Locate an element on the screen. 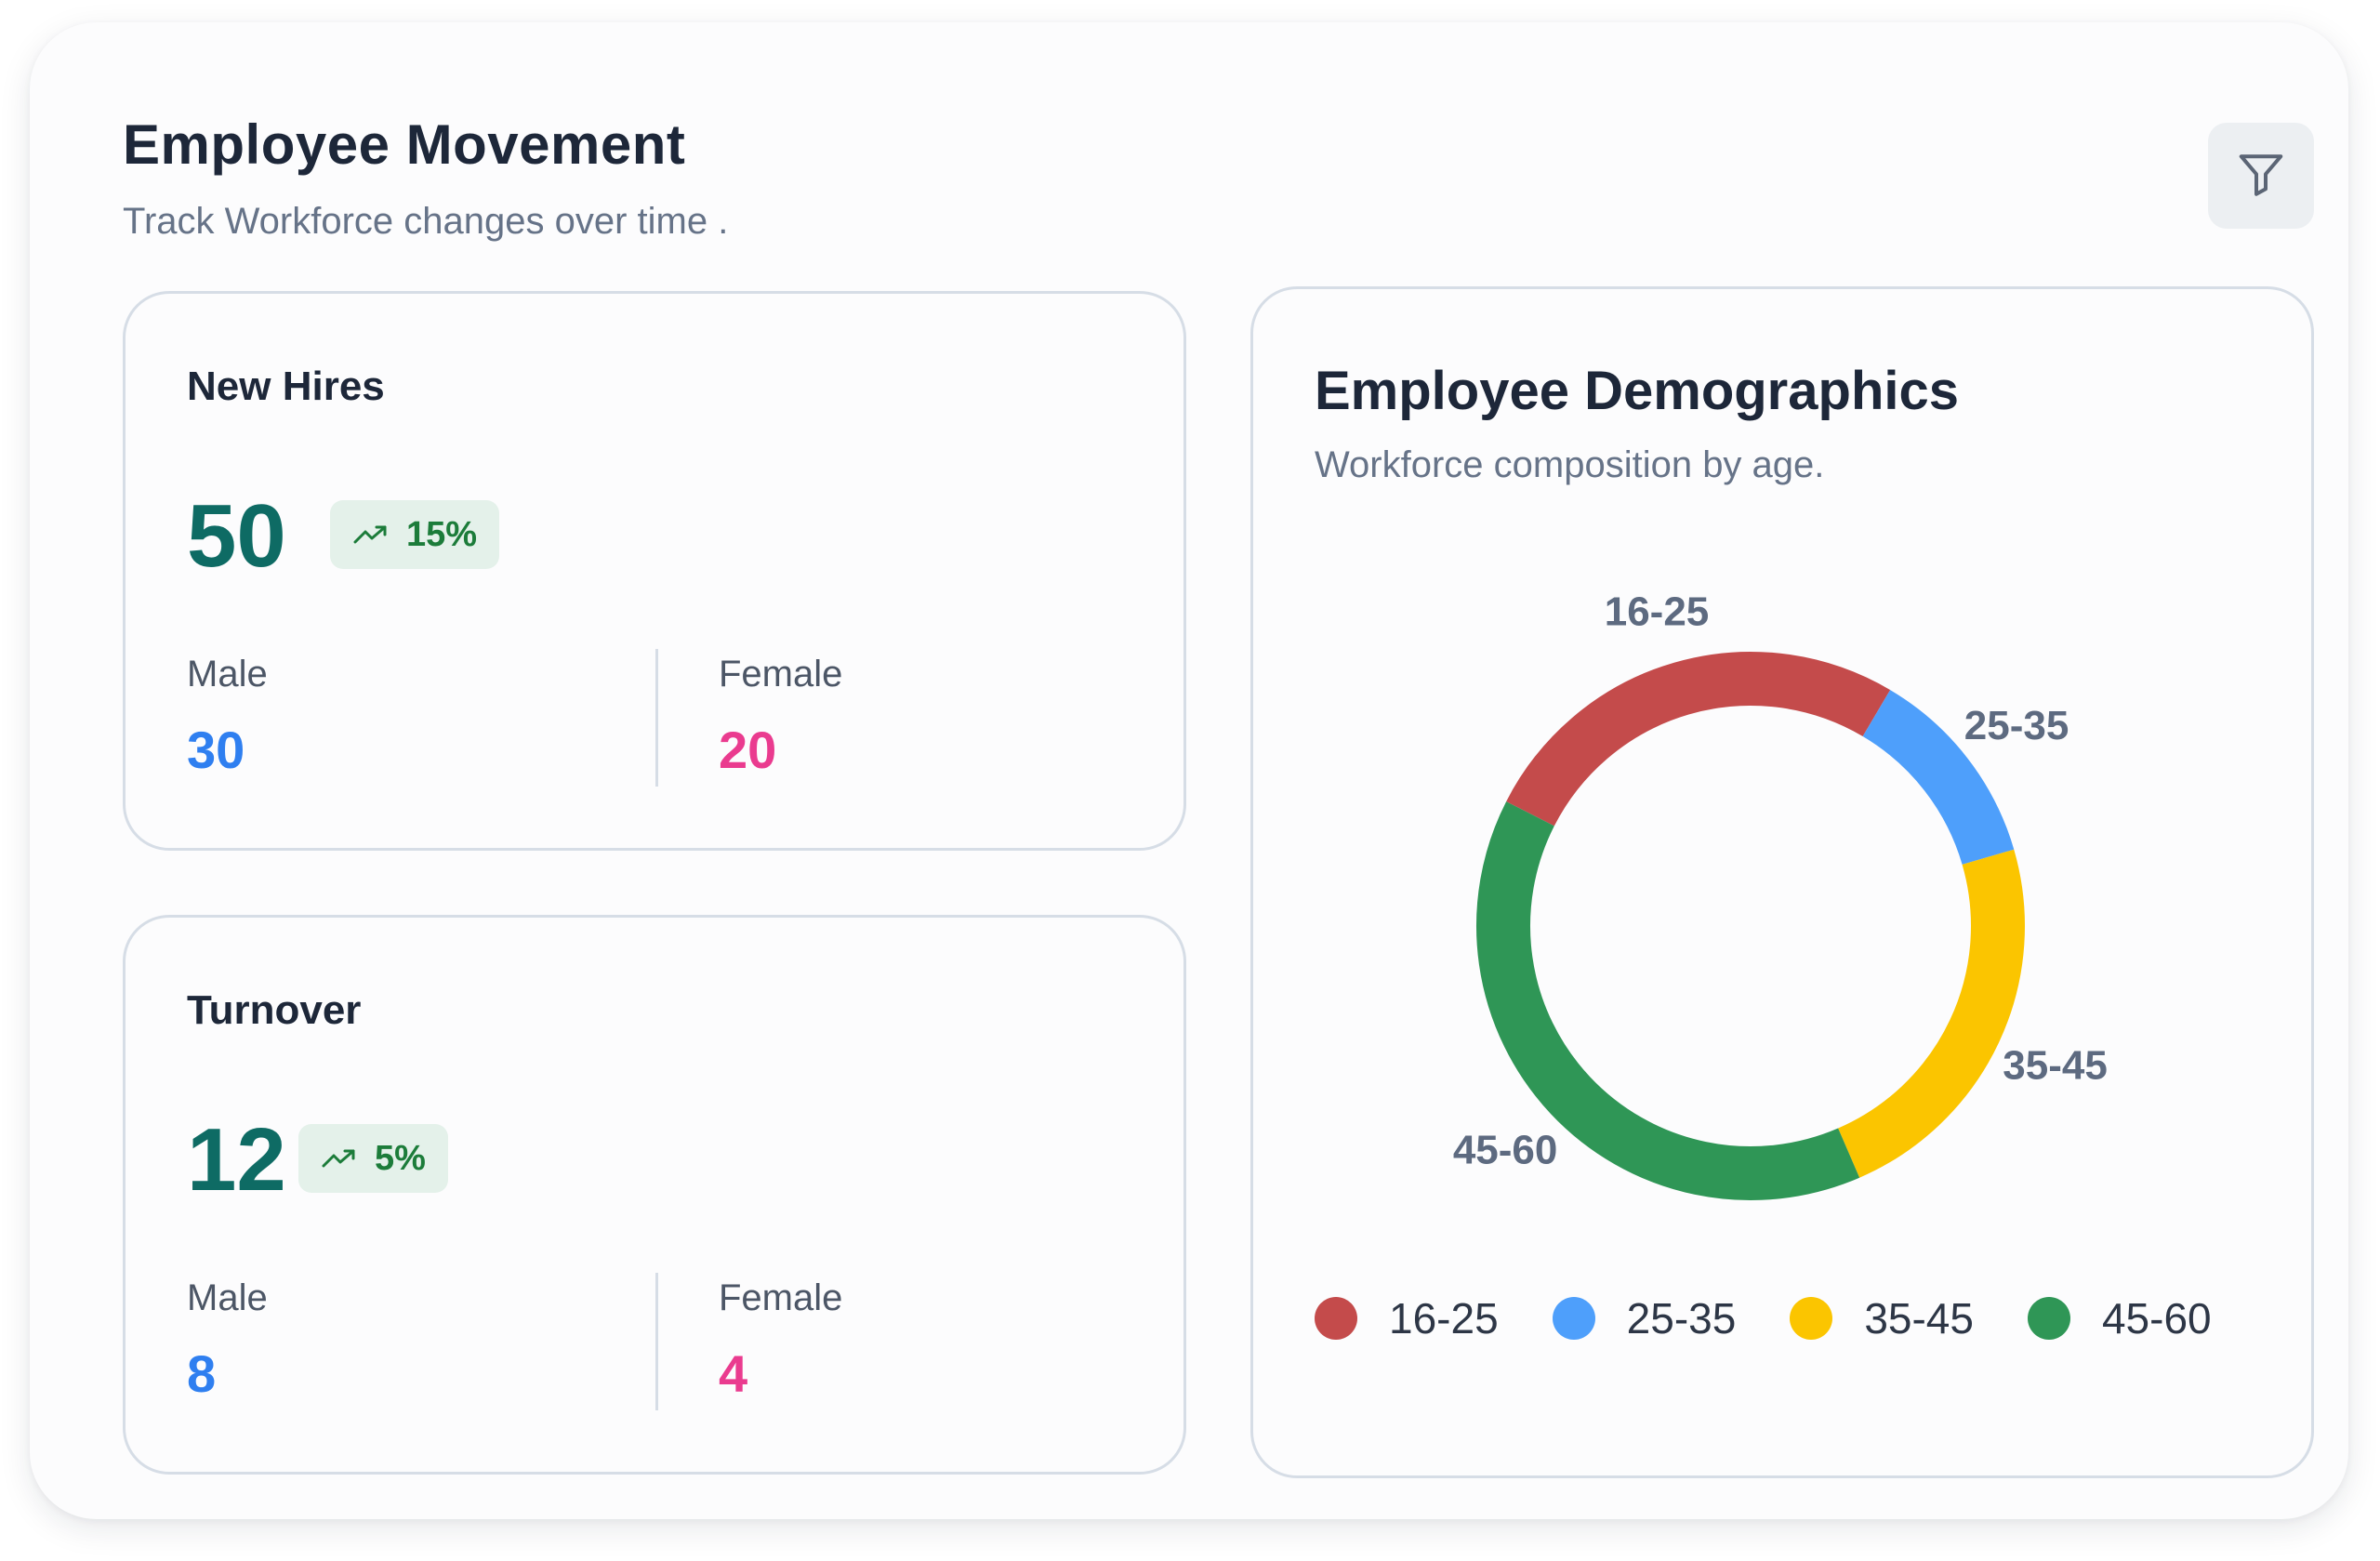 The width and height of the screenshot is (2380, 1561). filter-button is located at coordinates (2261, 176).